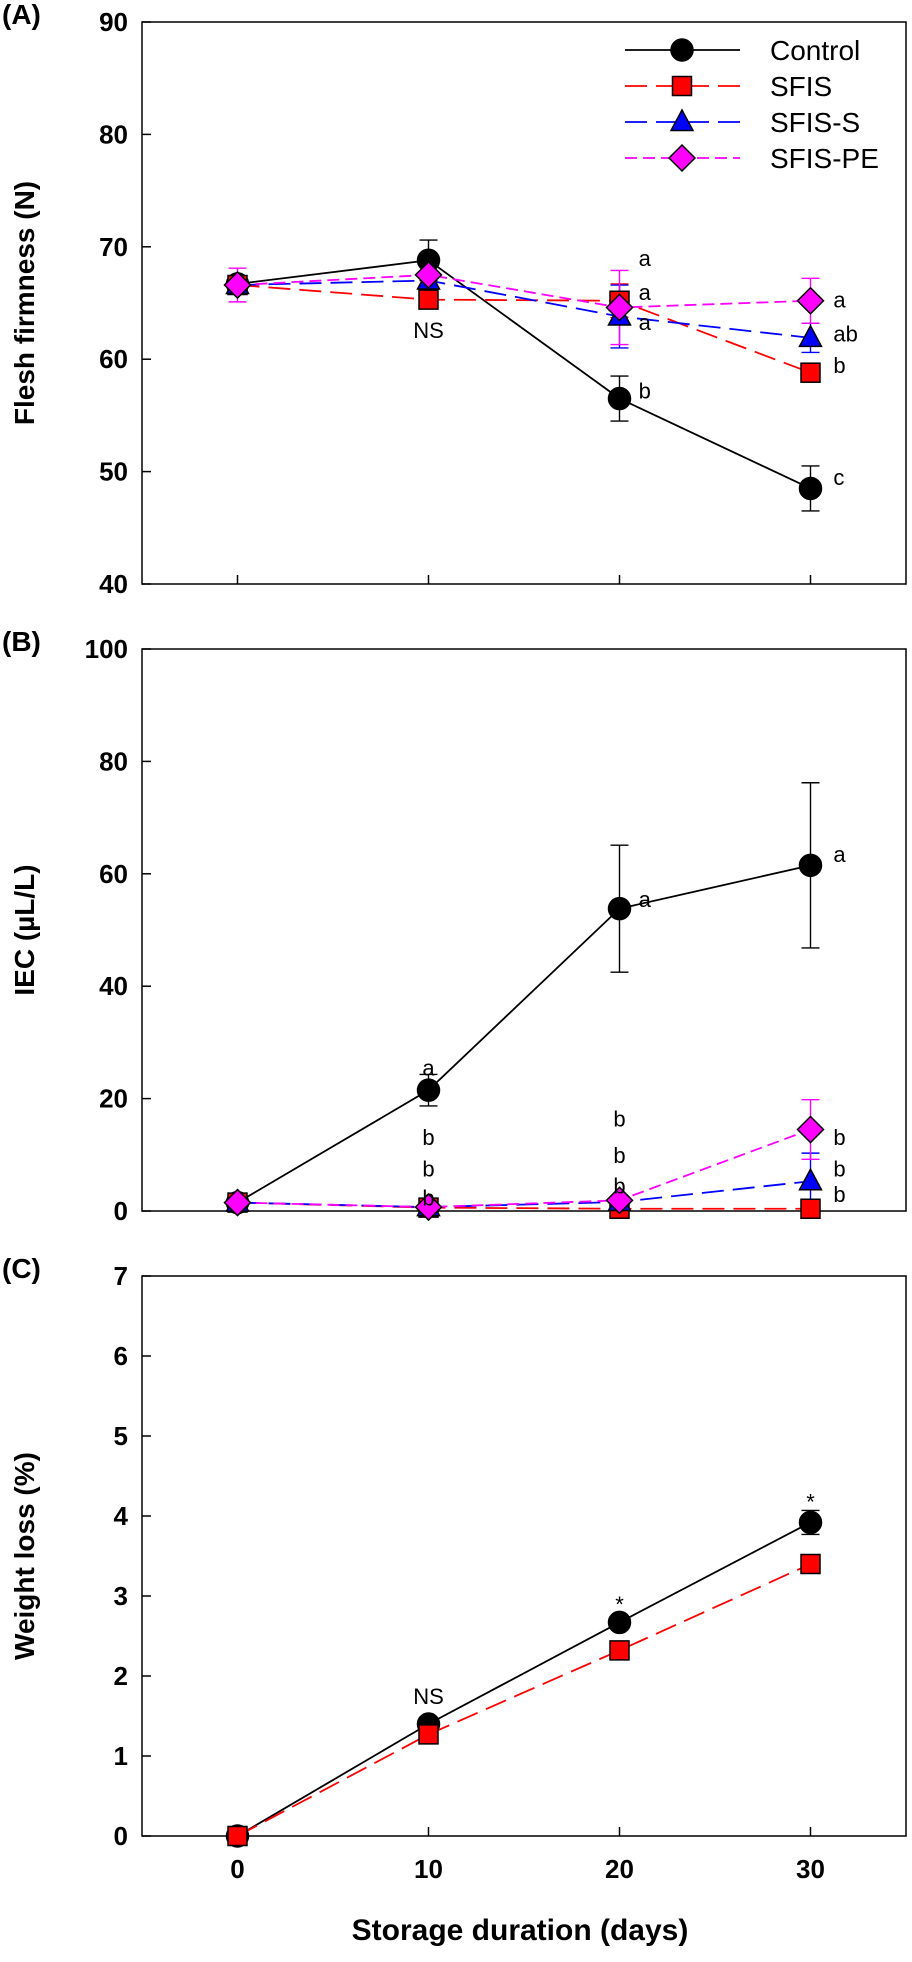 This screenshot has height=1962, width=912. Describe the element at coordinates (24, 303) in the screenshot. I see `y-axis-label: Flesh firmness (N)` at that location.